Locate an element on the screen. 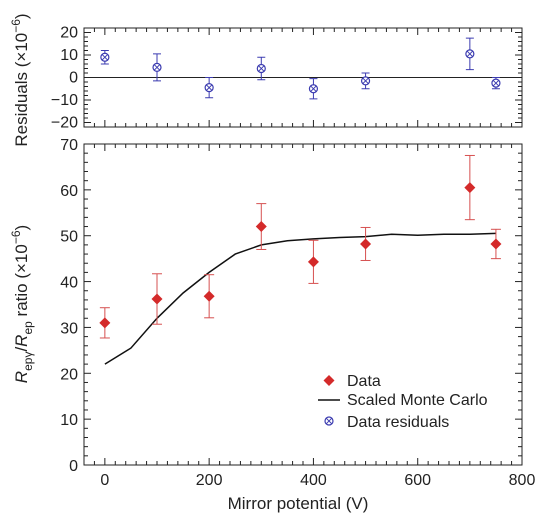 The width and height of the screenshot is (544, 514). legend-residuals-label: Data residuals is located at coordinates (398, 422).